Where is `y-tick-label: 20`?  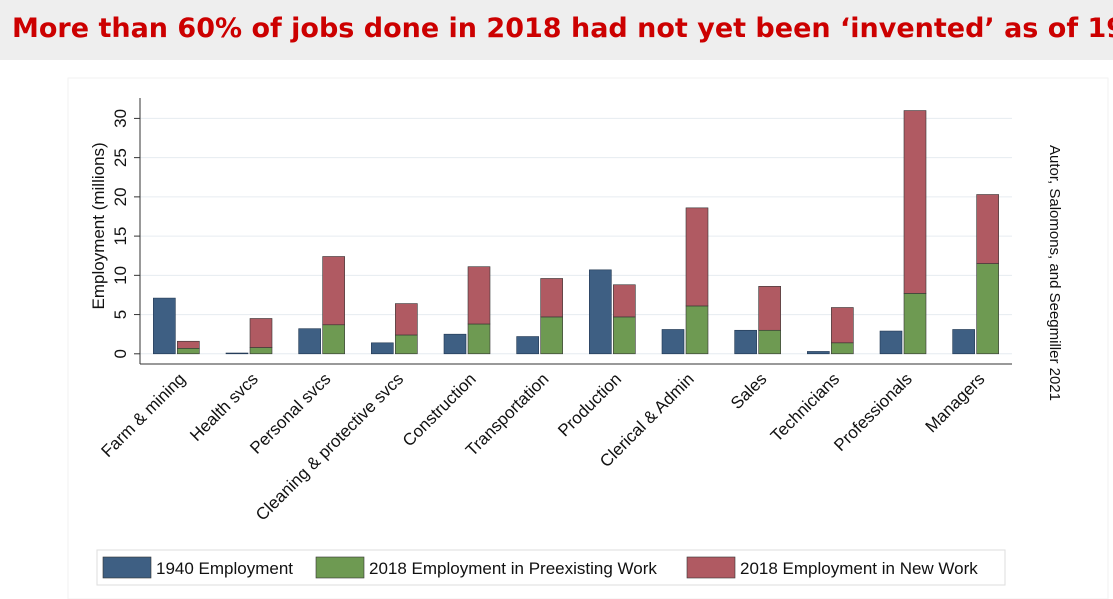
y-tick-label: 20 is located at coordinates (120, 196).